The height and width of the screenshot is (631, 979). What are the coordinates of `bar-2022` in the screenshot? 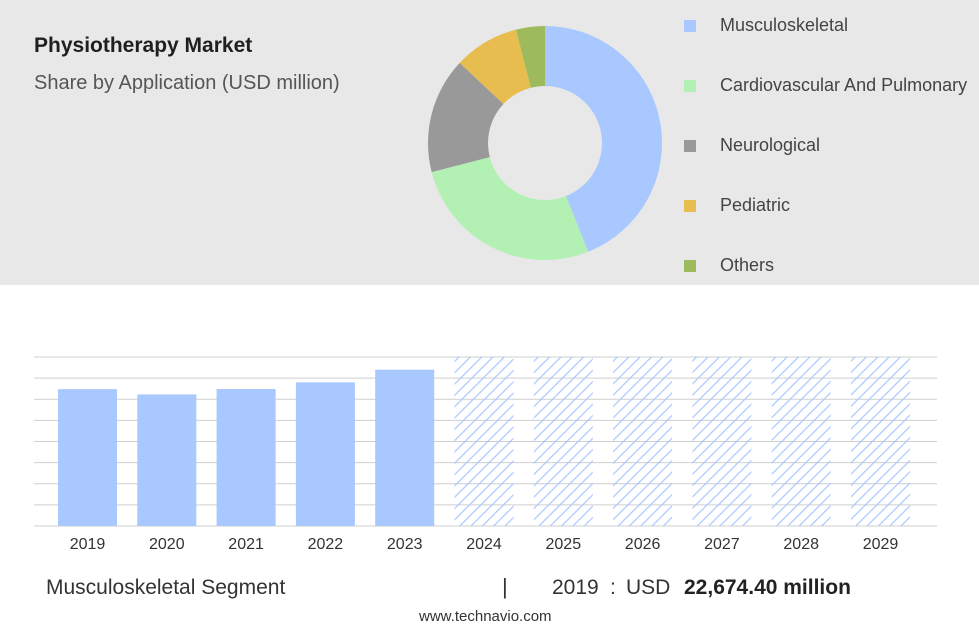 It's located at (325, 454).